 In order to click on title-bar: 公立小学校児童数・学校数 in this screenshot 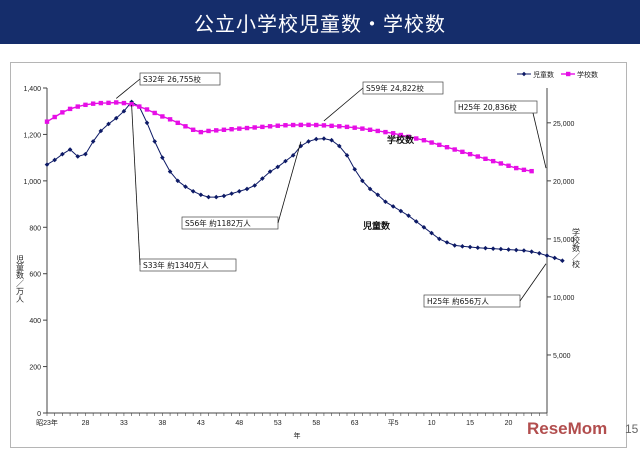, I will do `click(320, 22)`.